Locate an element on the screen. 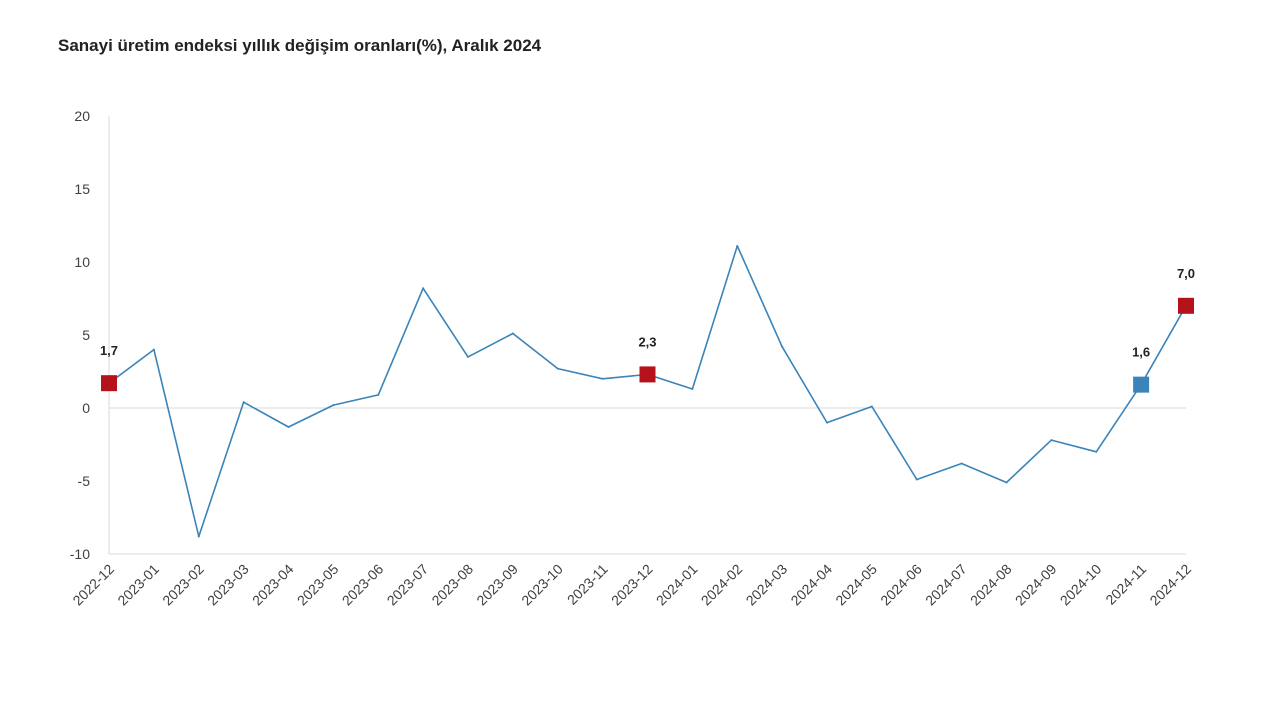 The width and height of the screenshot is (1280, 720). x-tick-label: 2023-05 is located at coordinates (318, 585).